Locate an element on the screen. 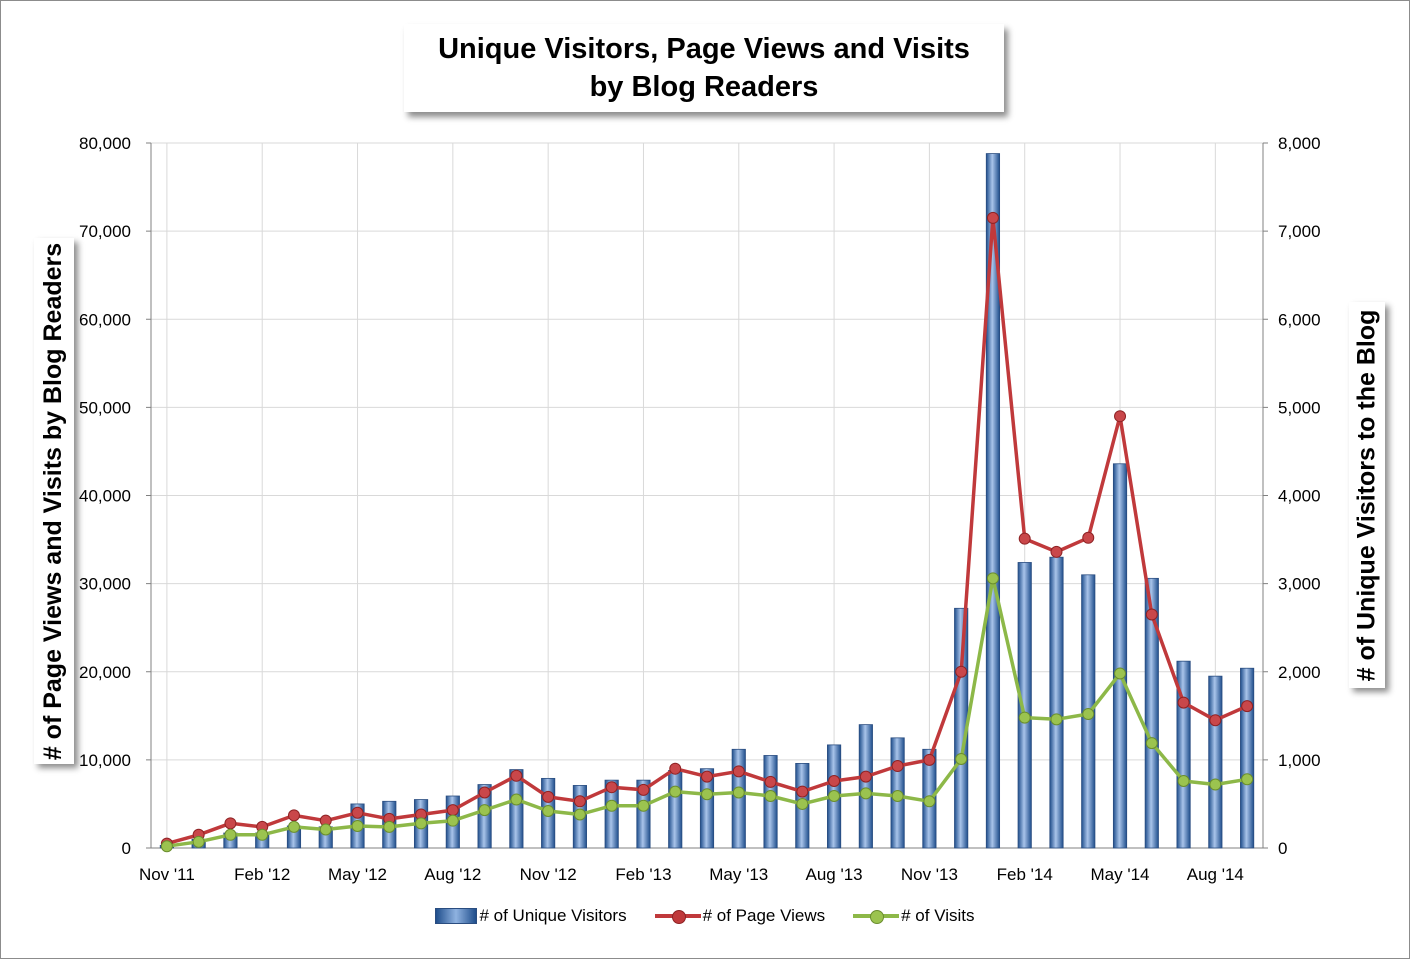 The width and height of the screenshot is (1410, 959). y-right-tick-label: 6,000 is located at coordinates (1299, 319).